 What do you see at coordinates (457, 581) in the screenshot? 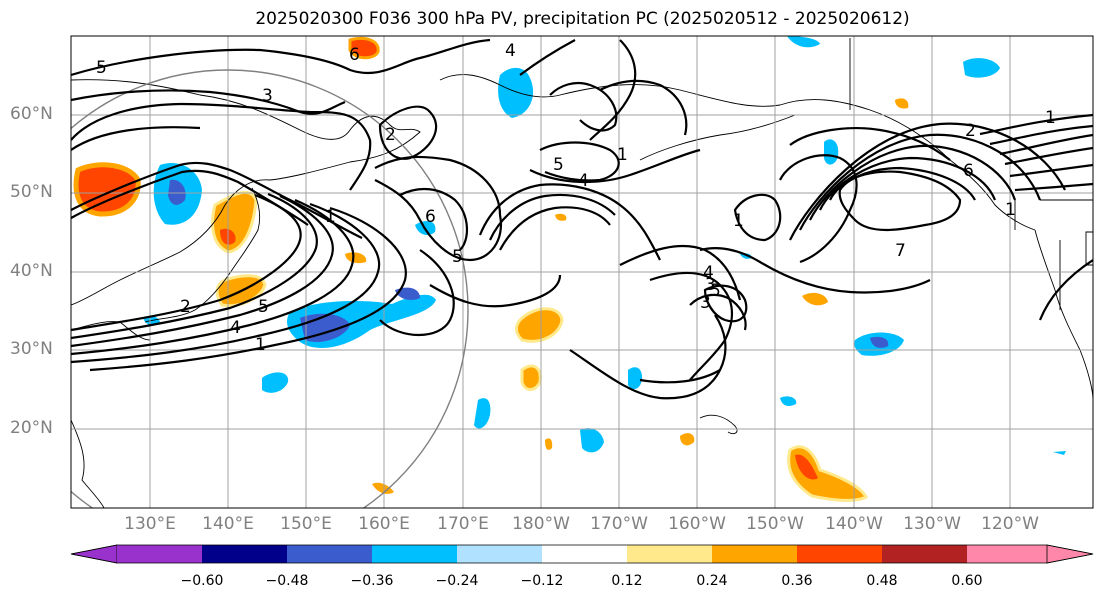
I see `colorbar-tick-label: −0.24` at bounding box center [457, 581].